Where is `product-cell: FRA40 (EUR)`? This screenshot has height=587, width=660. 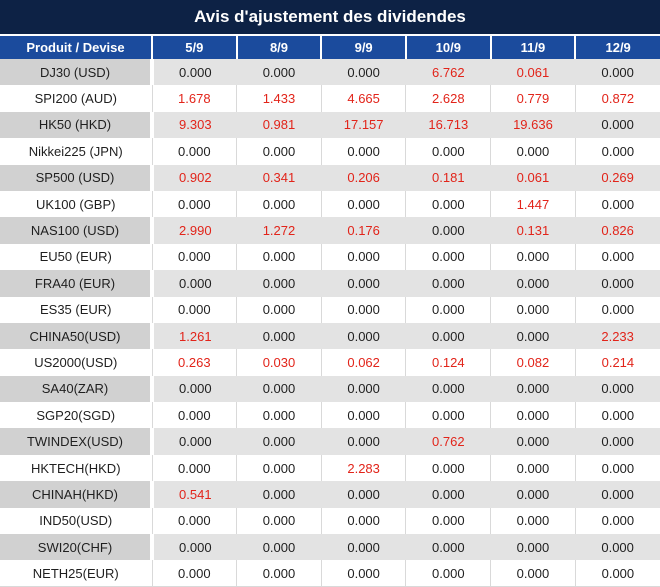
product-cell: FRA40 (EUR) is located at coordinates (77, 283).